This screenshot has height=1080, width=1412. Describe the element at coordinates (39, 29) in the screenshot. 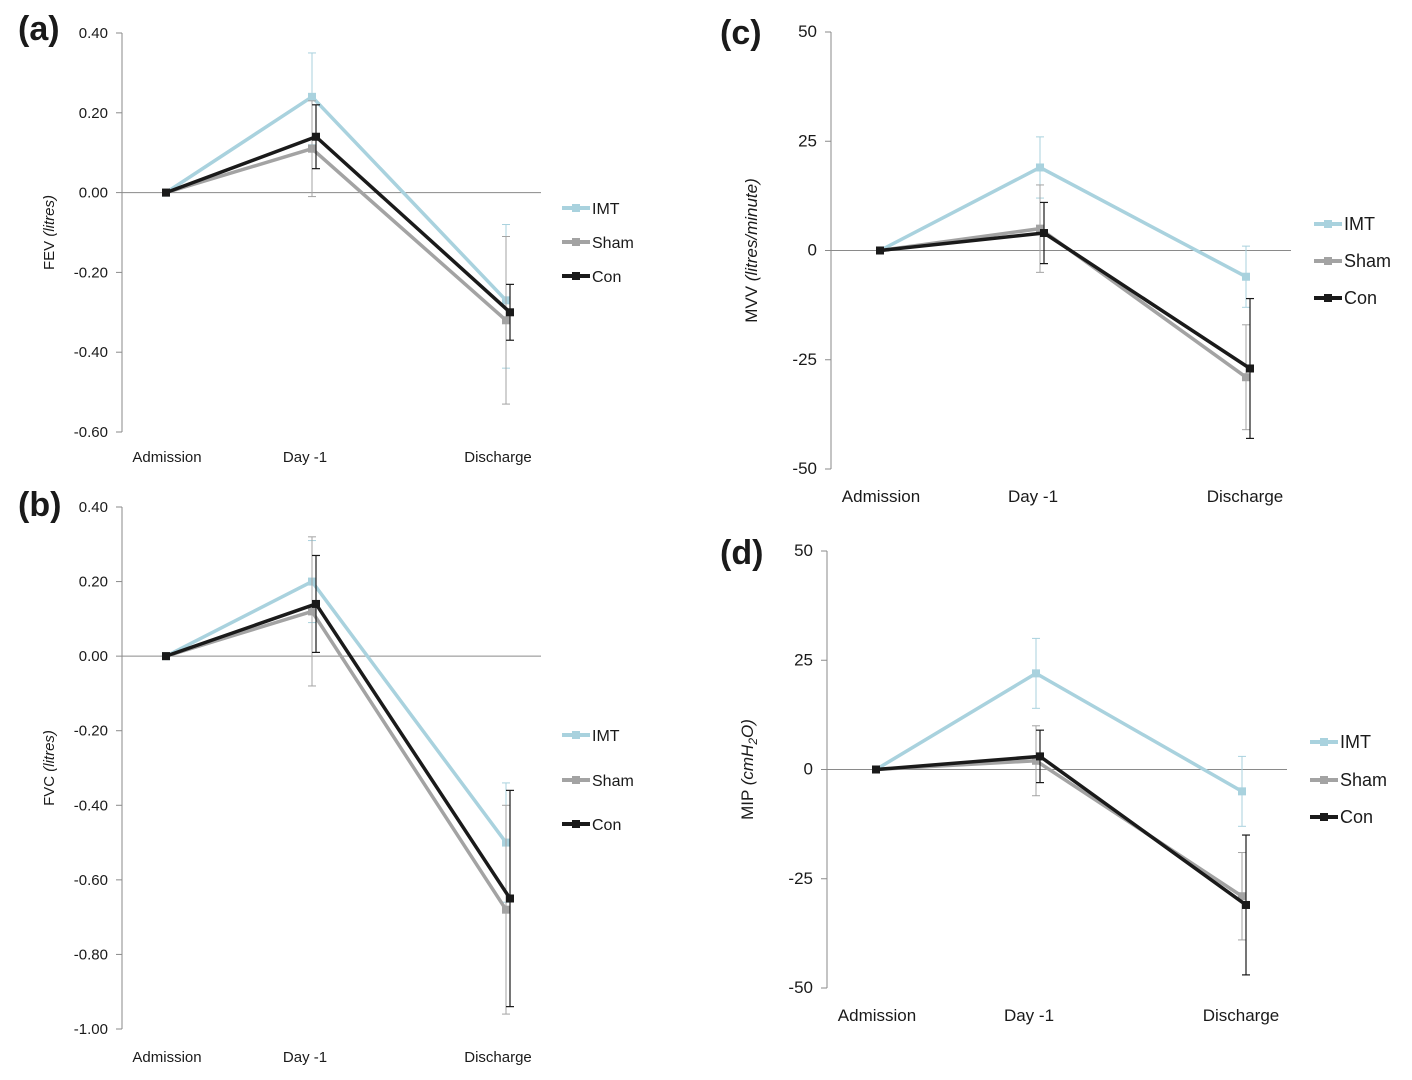

I see `panel-letter: (a)` at that location.